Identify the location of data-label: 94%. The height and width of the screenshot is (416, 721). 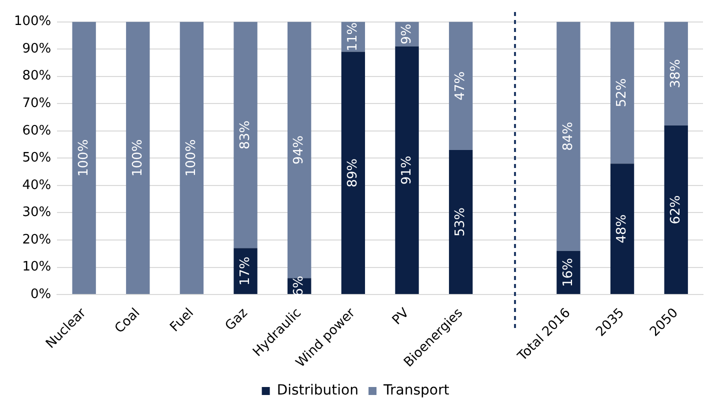
(299, 150).